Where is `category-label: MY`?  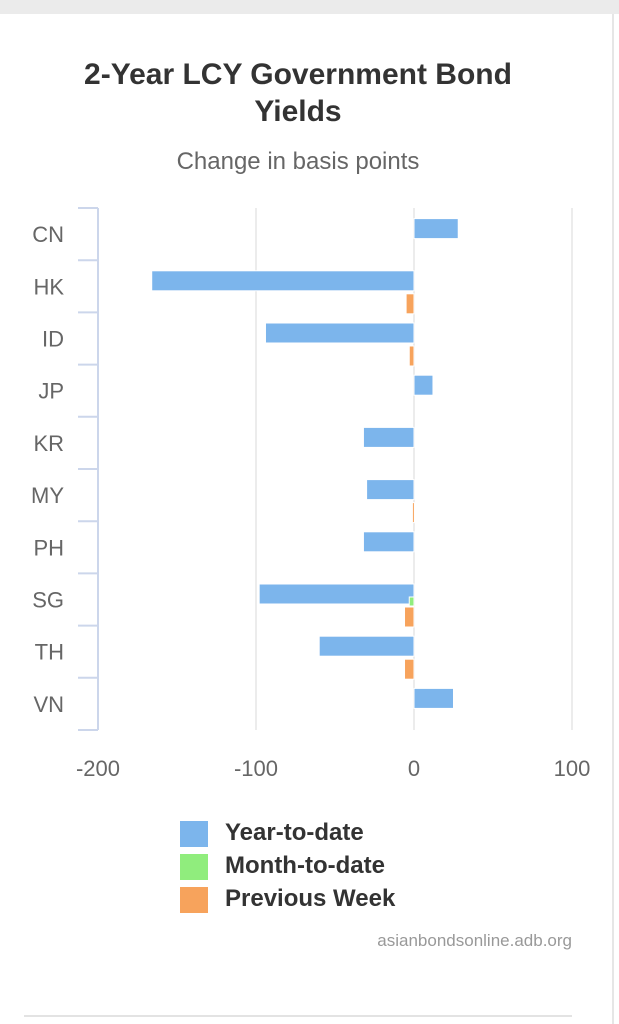 category-label: MY is located at coordinates (47, 495).